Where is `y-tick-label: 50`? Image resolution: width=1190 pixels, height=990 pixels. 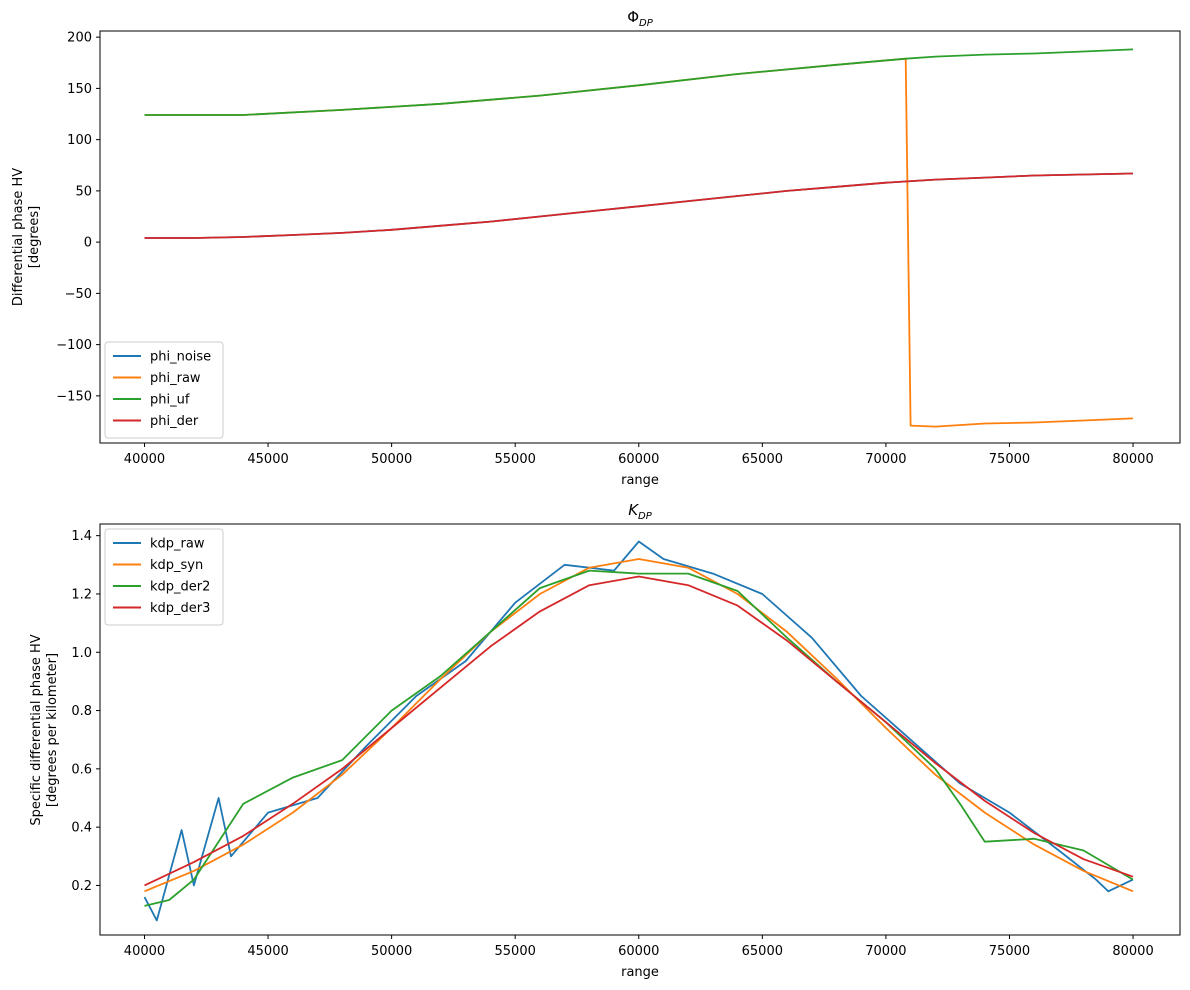 y-tick-label: 50 is located at coordinates (83, 191).